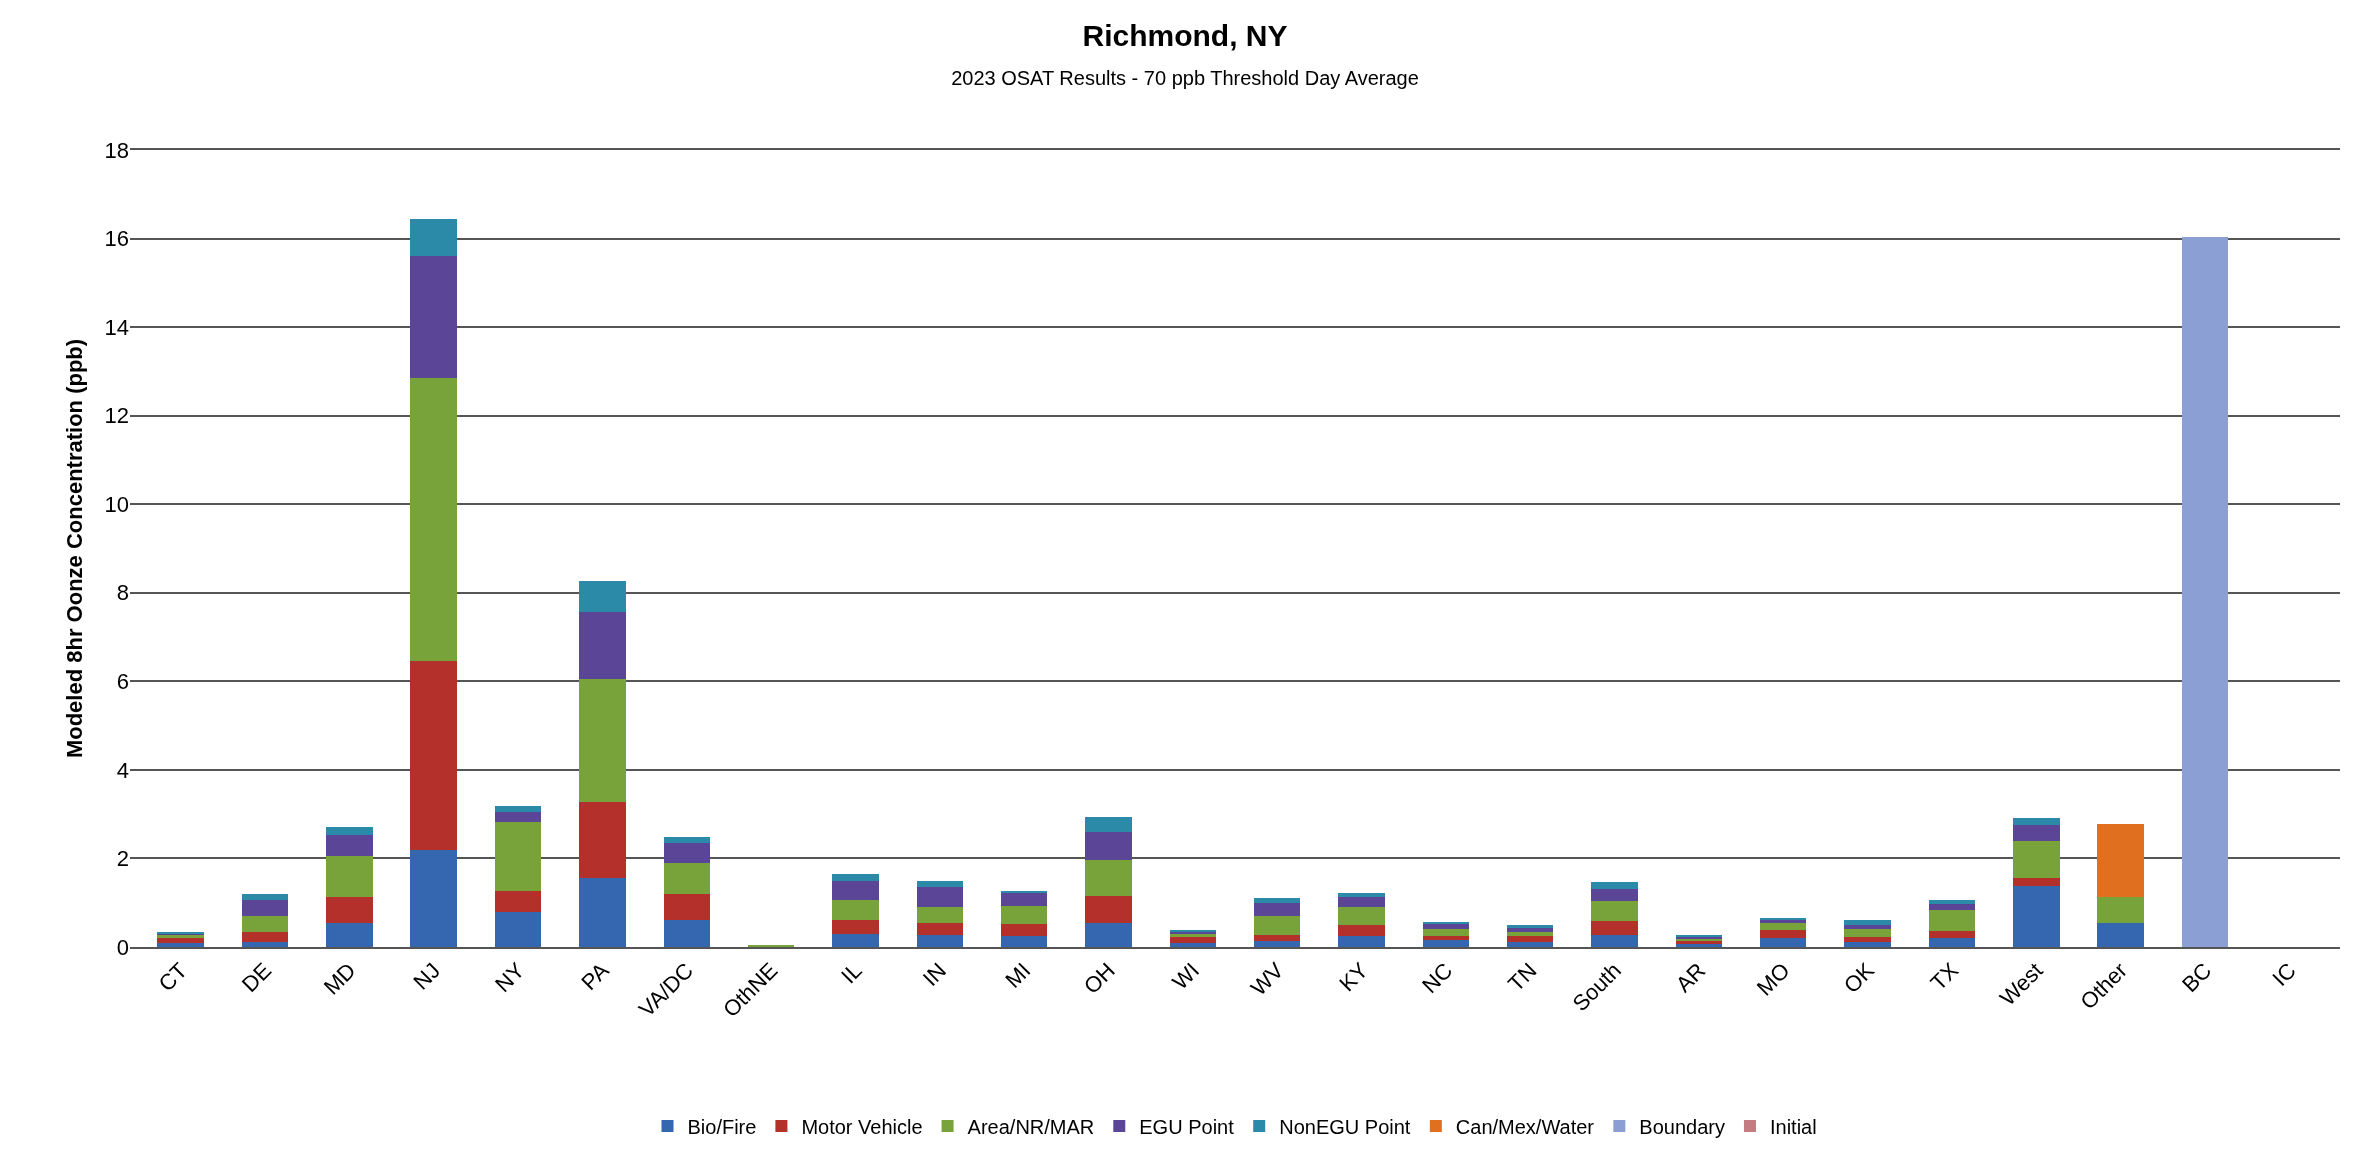 Image resolution: width=2370 pixels, height=1158 pixels. Describe the element at coordinates (1185, 78) in the screenshot. I see `chart-subtitle: 2023 OSAT Results - 70 ppb Threshold Day Average` at that location.